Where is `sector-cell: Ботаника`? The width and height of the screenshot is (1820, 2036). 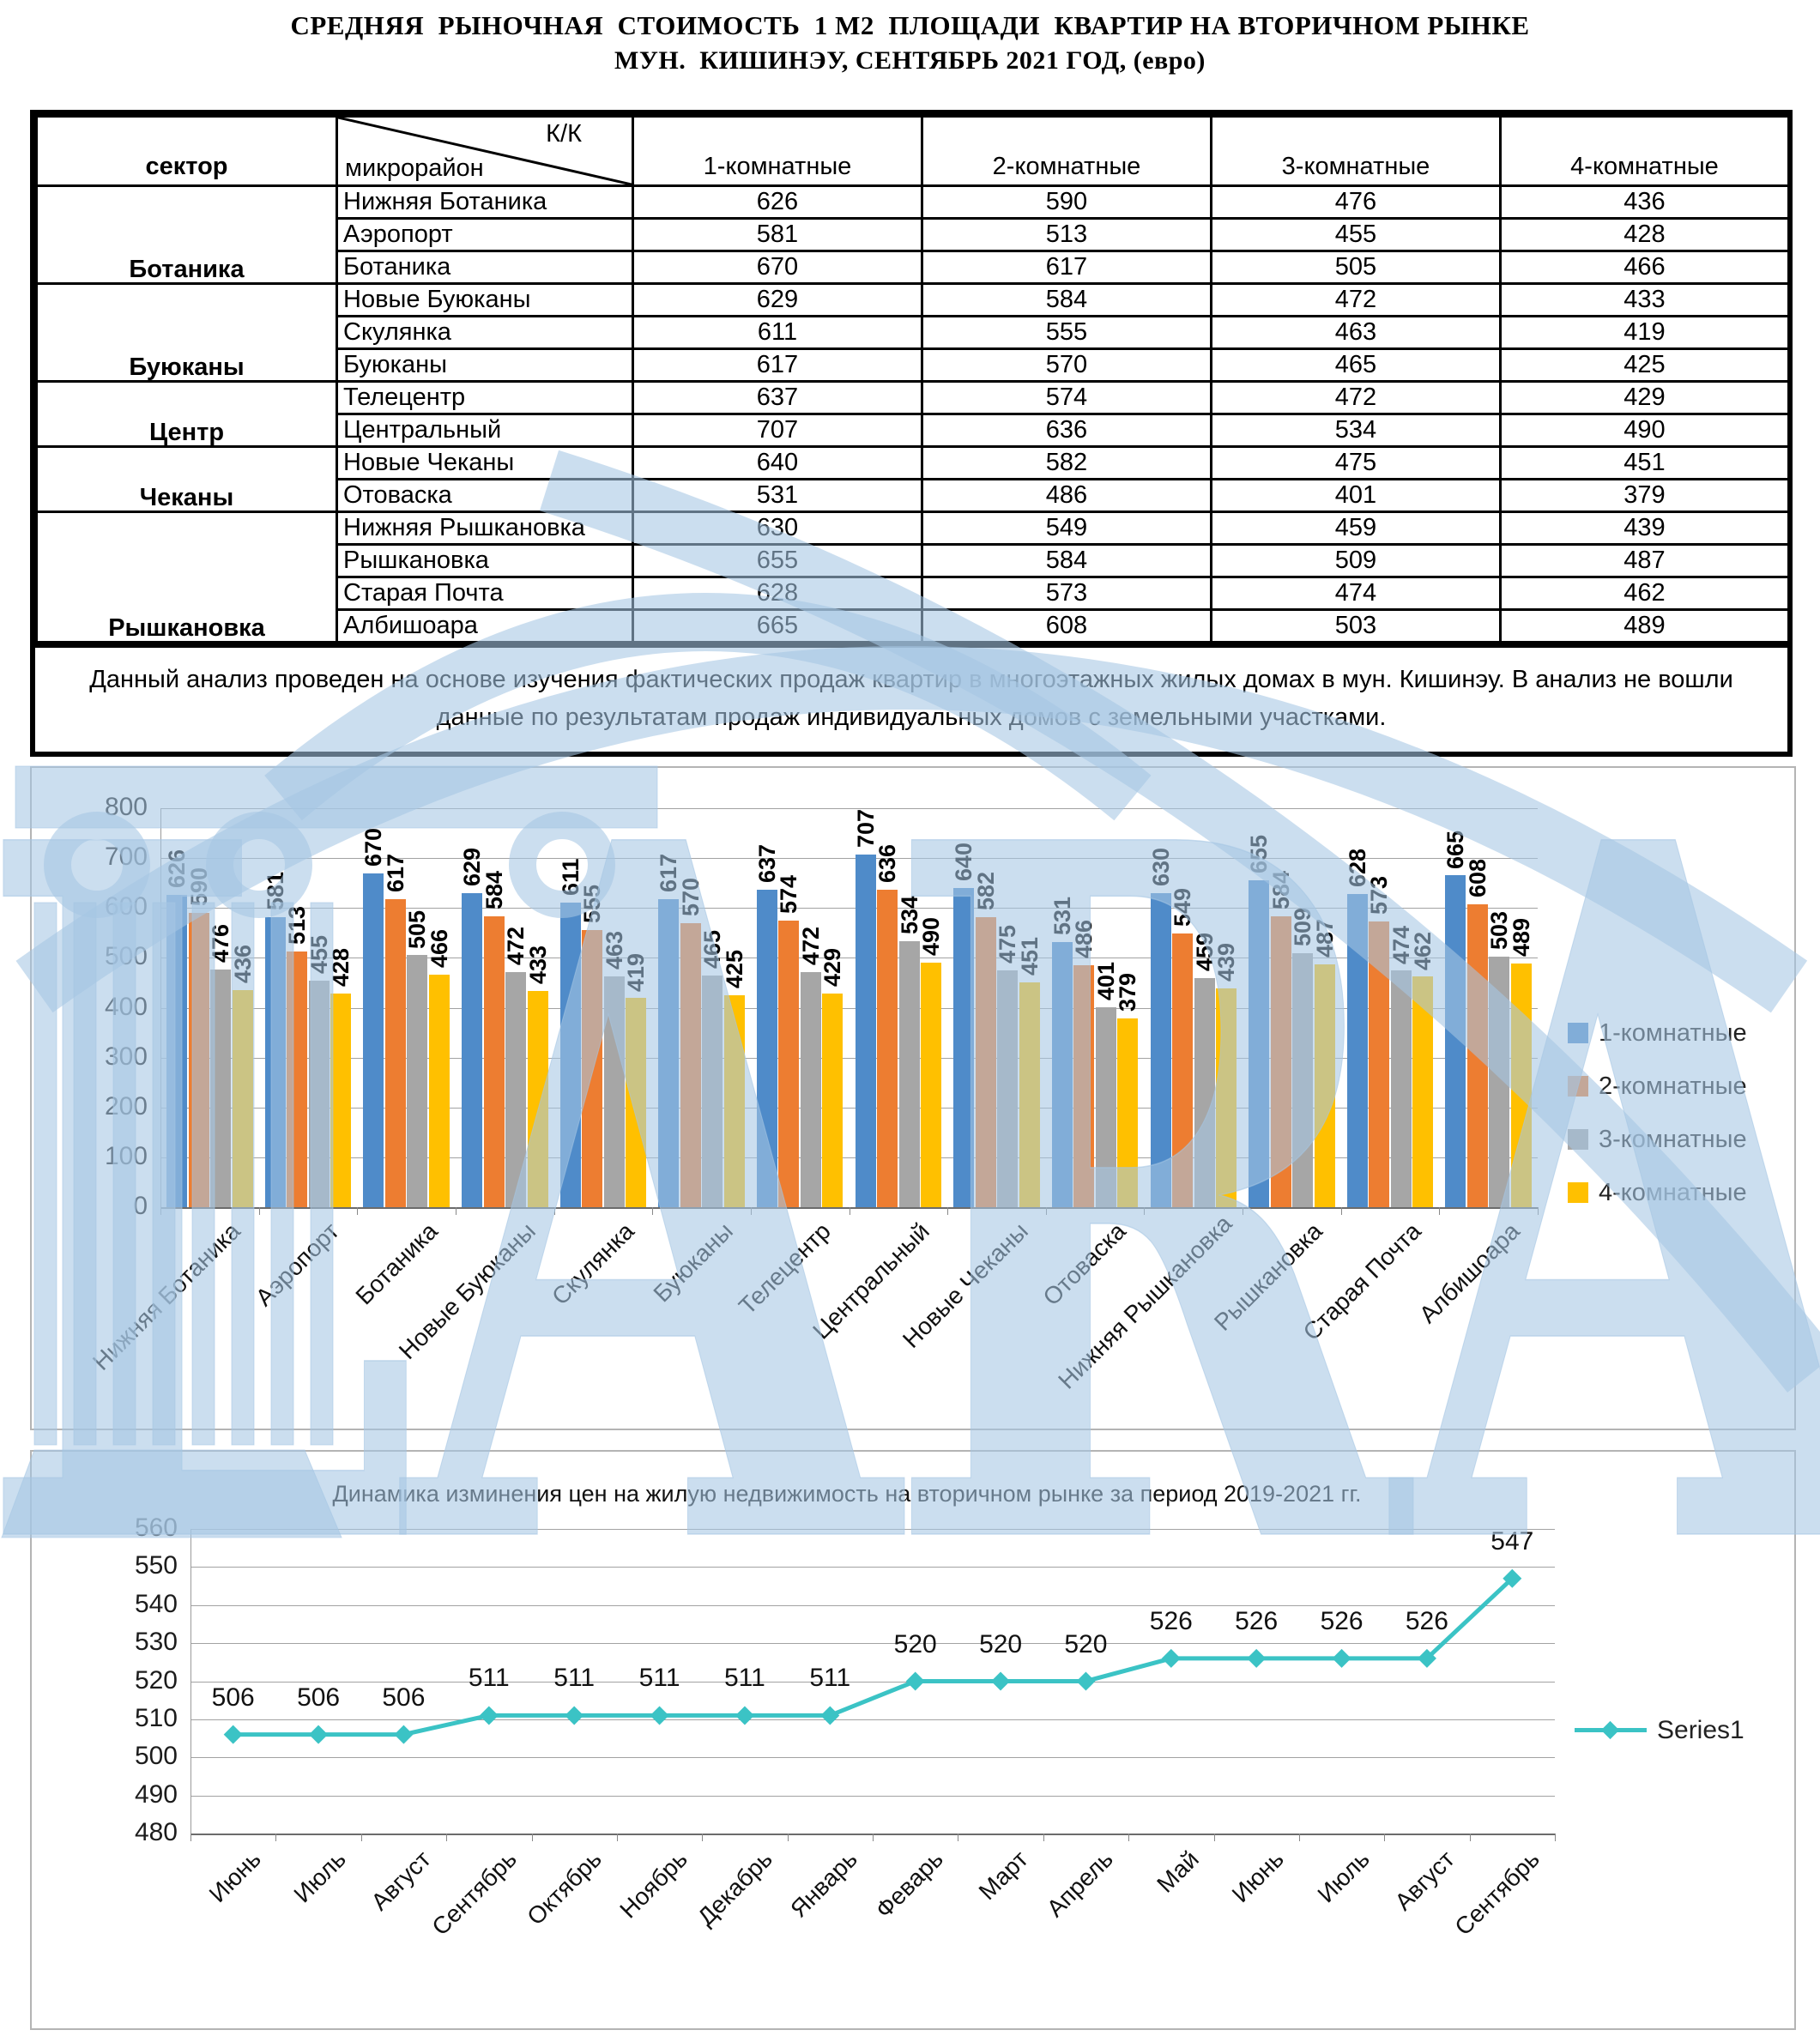
sector-cell: Ботаника is located at coordinates (186, 234).